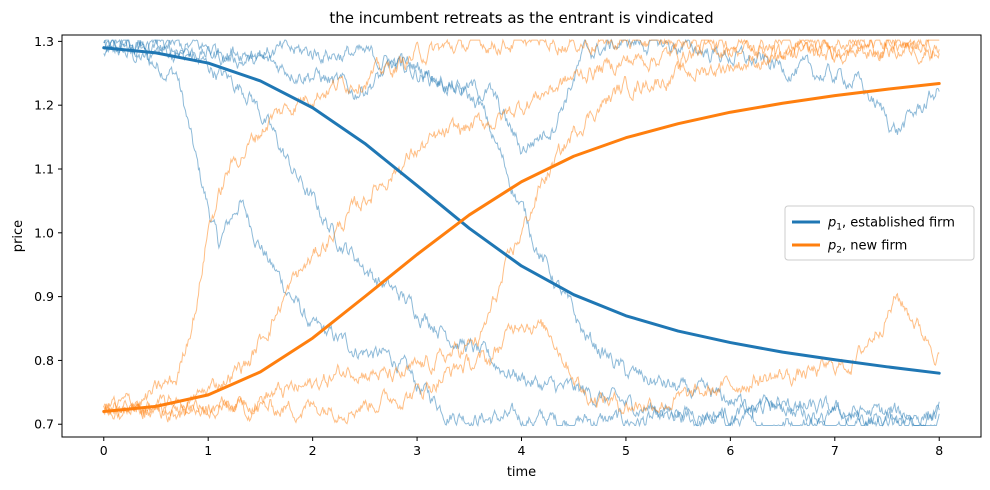  Describe the element at coordinates (417, 450) in the screenshot. I see `x-tick-label: 3` at that location.